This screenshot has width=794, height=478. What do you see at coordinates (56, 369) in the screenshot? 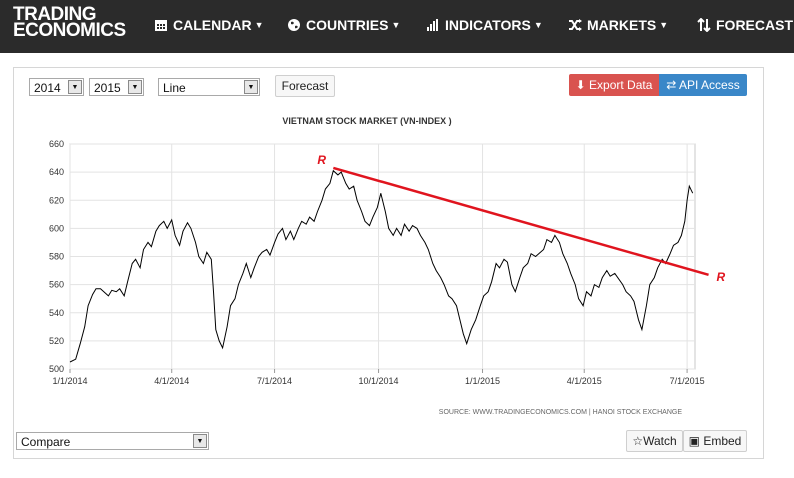
I see `y-tick-label: 500` at bounding box center [56, 369].